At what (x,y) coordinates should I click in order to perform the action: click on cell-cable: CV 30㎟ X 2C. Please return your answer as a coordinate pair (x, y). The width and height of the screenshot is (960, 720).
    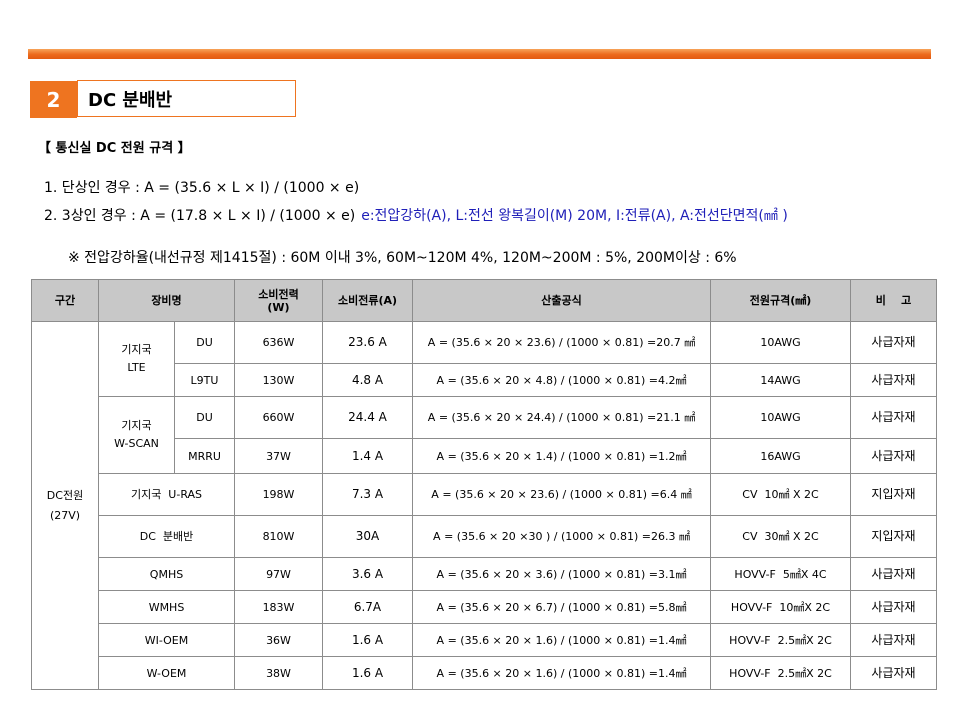
    Looking at the image, I should click on (780, 536).